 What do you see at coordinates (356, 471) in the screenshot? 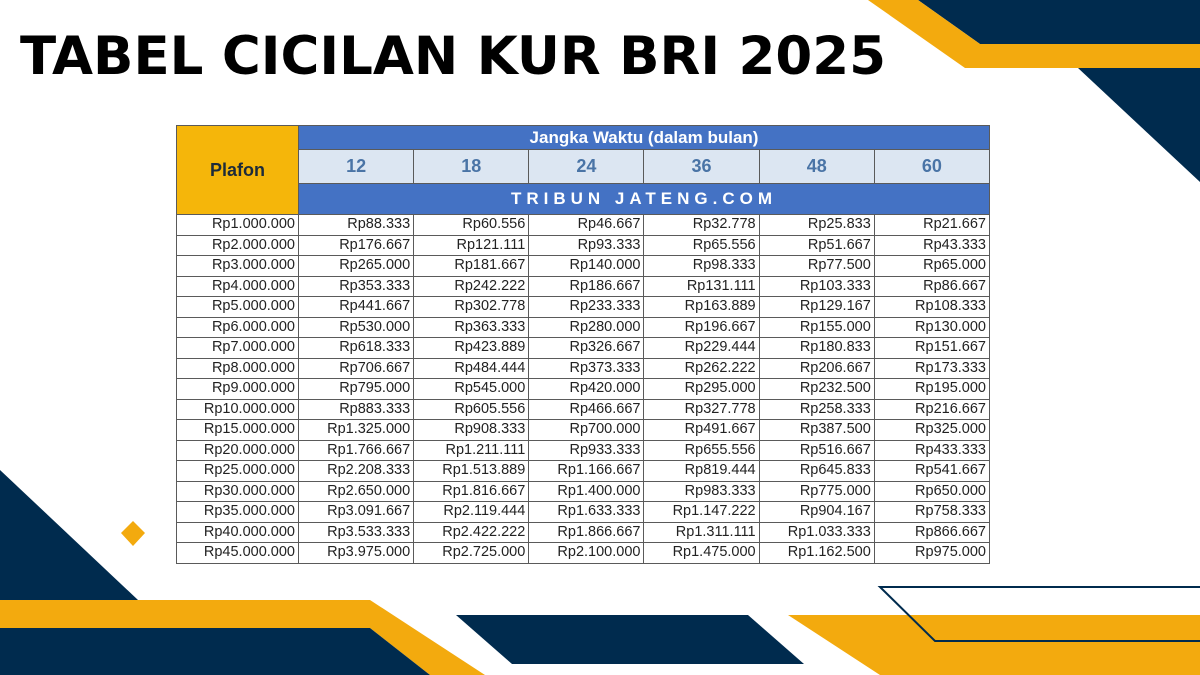
I see `installment-cell: Rp2.208.333` at bounding box center [356, 471].